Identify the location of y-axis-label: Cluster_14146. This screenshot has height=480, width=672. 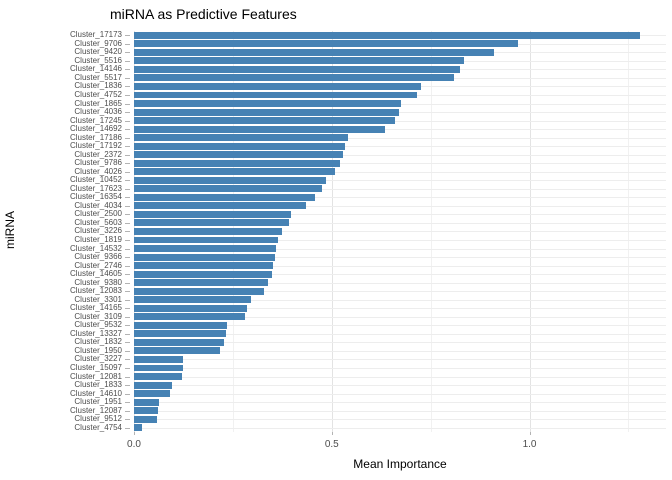
(95, 69).